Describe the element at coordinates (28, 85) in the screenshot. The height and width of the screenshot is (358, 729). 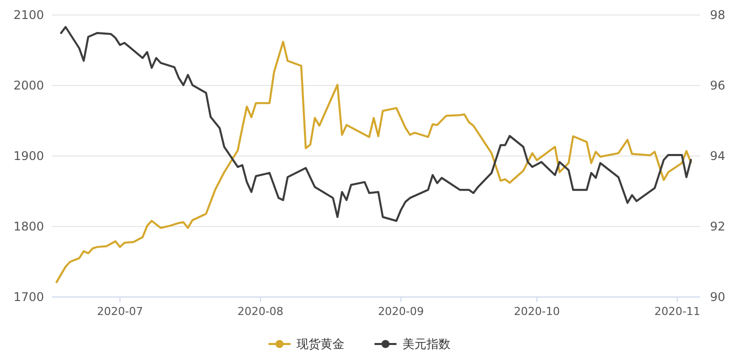
I see `y-tick-label: 2000` at that location.